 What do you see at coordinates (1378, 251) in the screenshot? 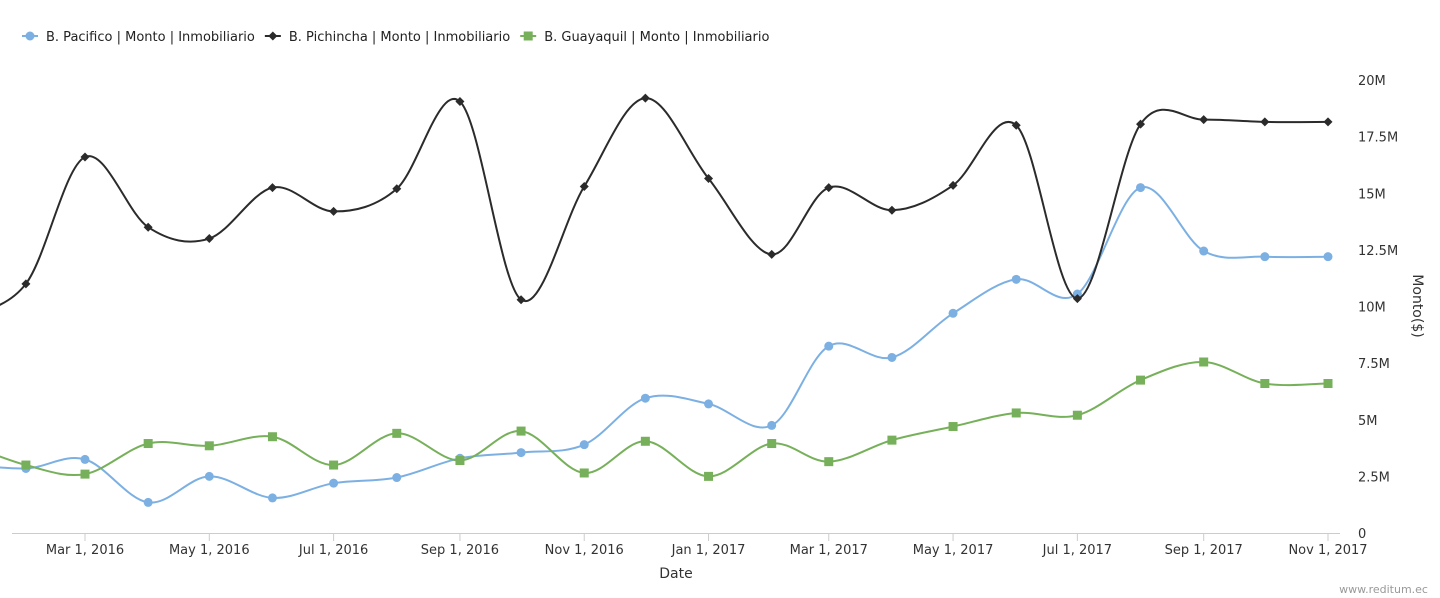
I see `y-tick-label: 12.5M` at bounding box center [1378, 251].